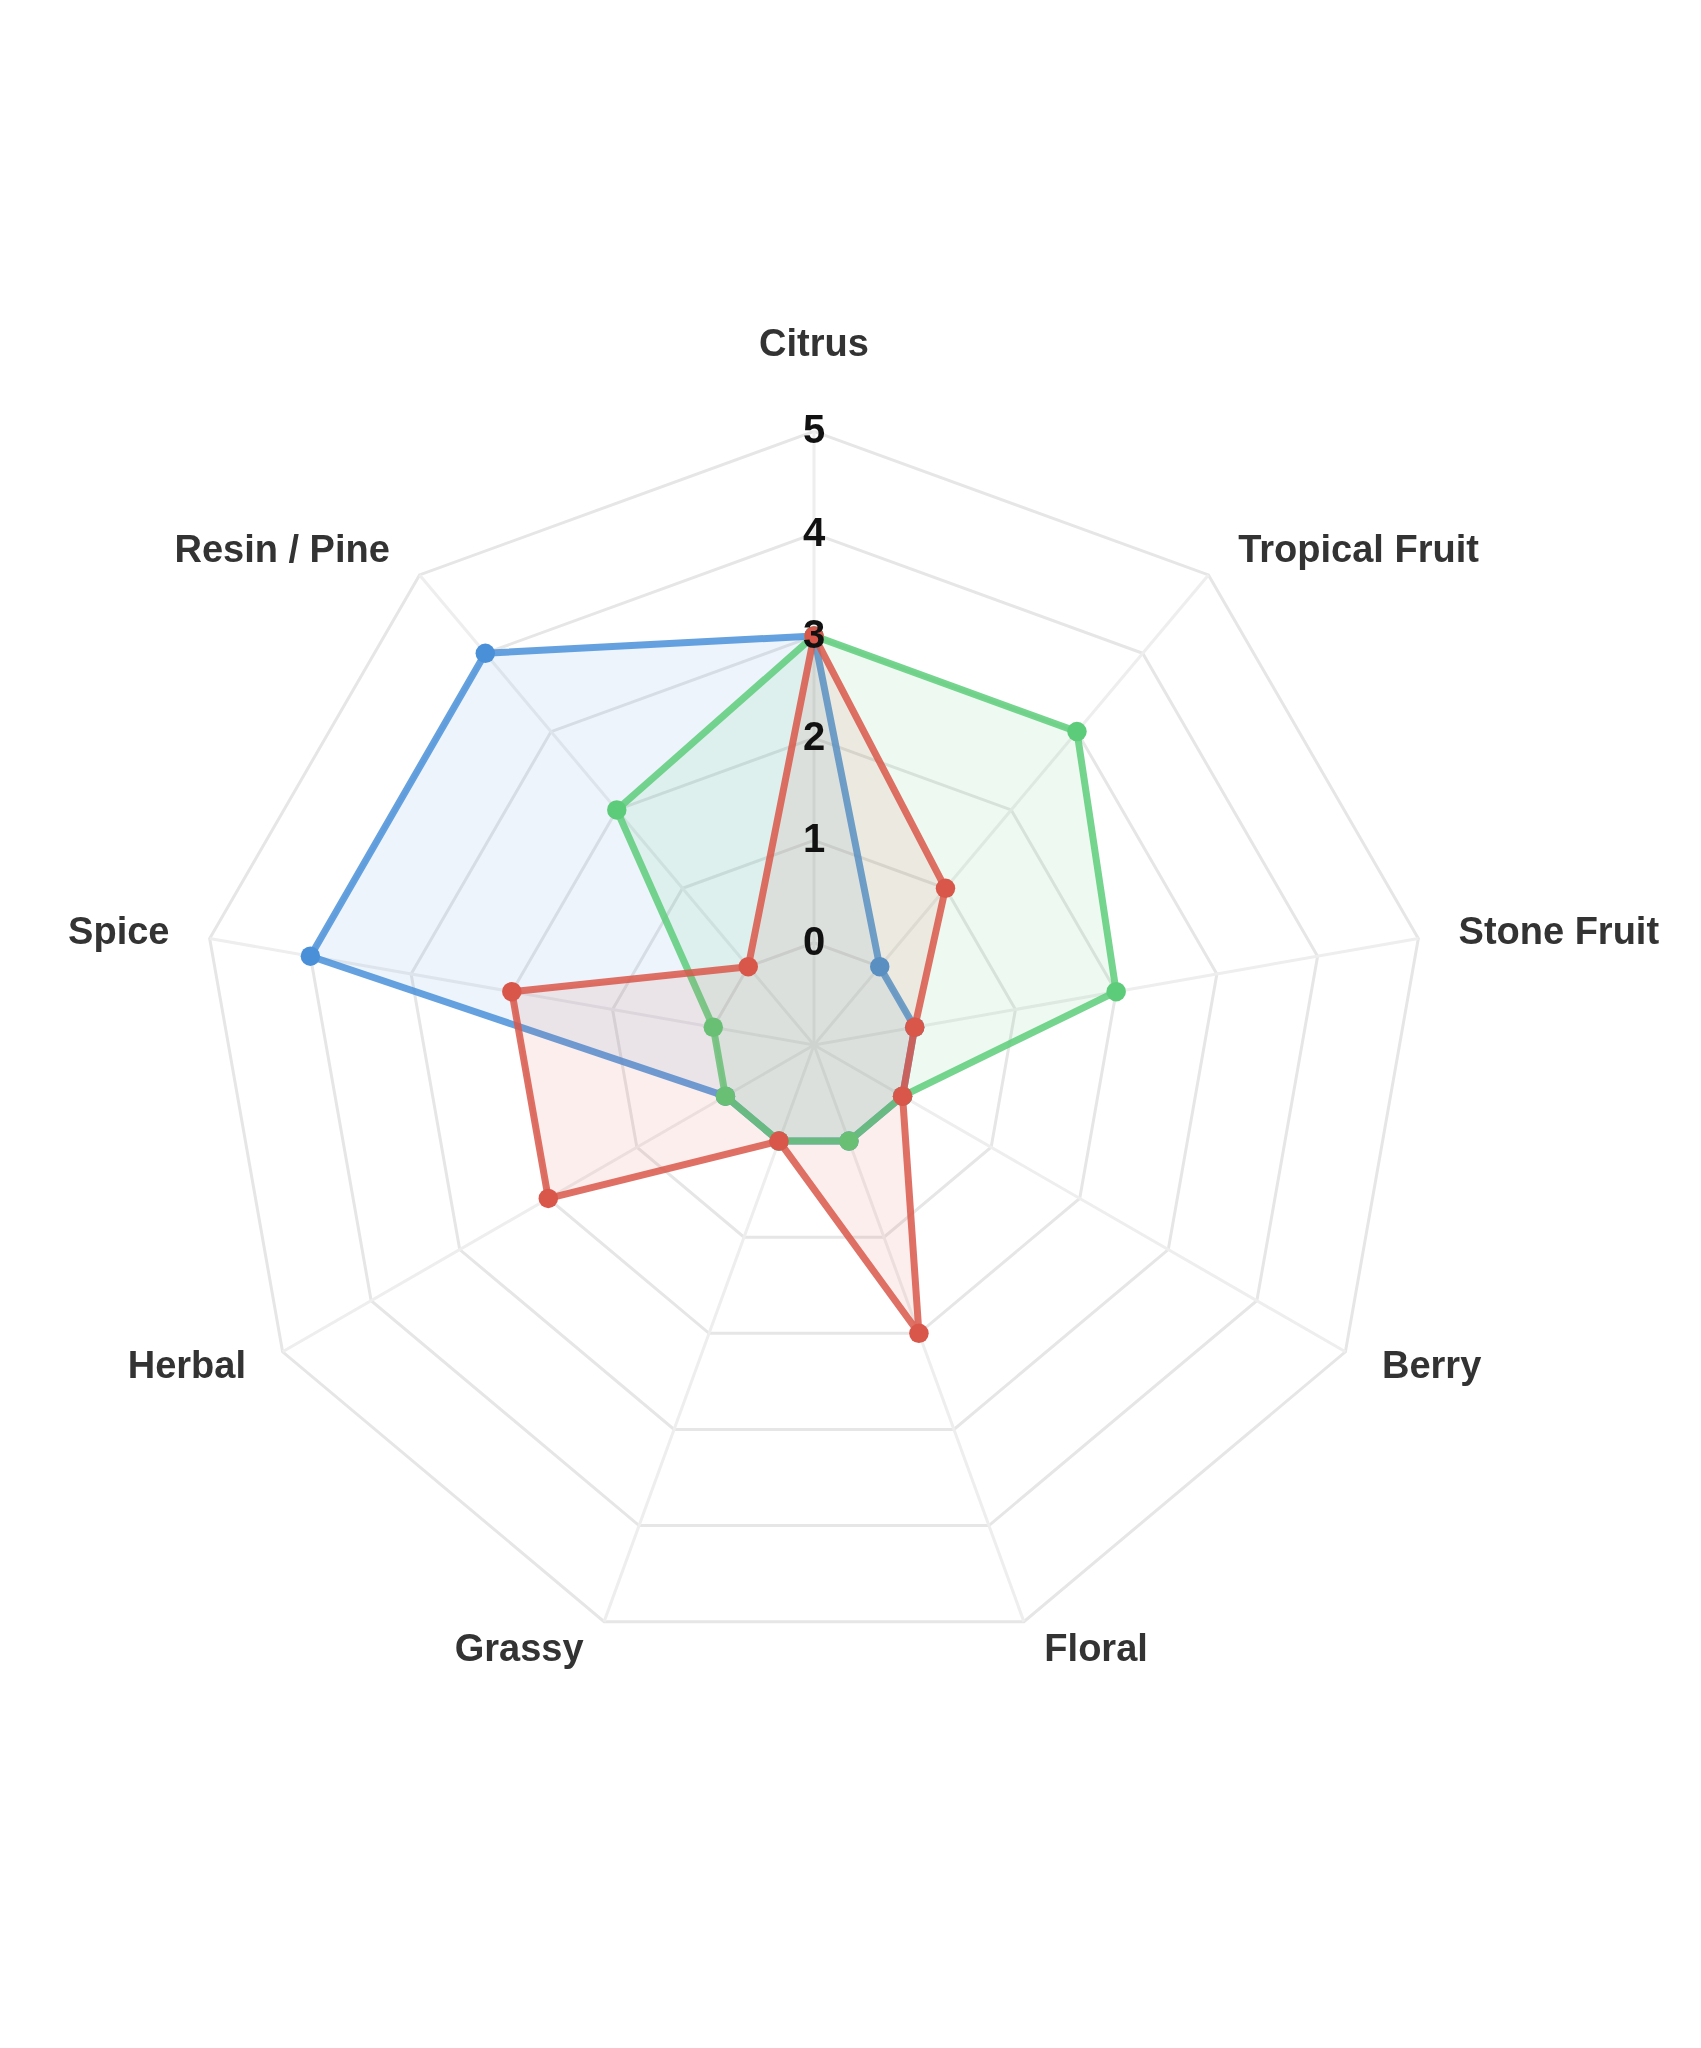  I want to click on spoke-label: Herbal, so click(186, 1365).